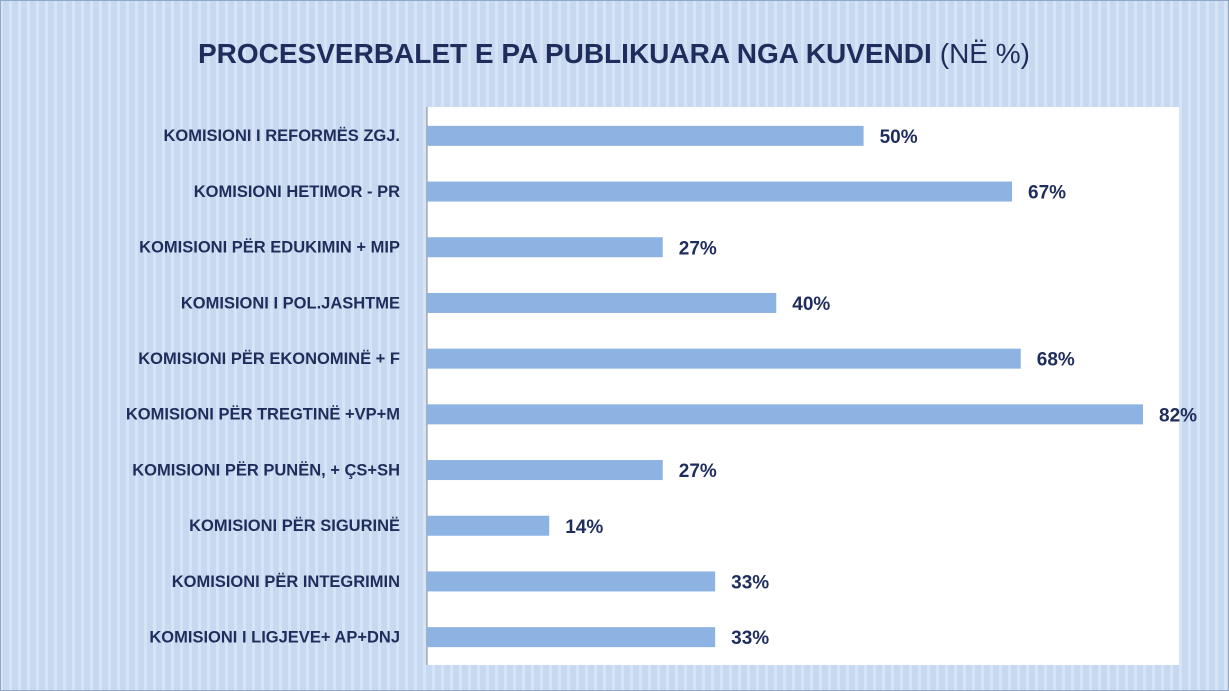 Image resolution: width=1229 pixels, height=691 pixels. What do you see at coordinates (294, 526) in the screenshot?
I see `category-label: KOMISIONI PËR SIGURINË` at bounding box center [294, 526].